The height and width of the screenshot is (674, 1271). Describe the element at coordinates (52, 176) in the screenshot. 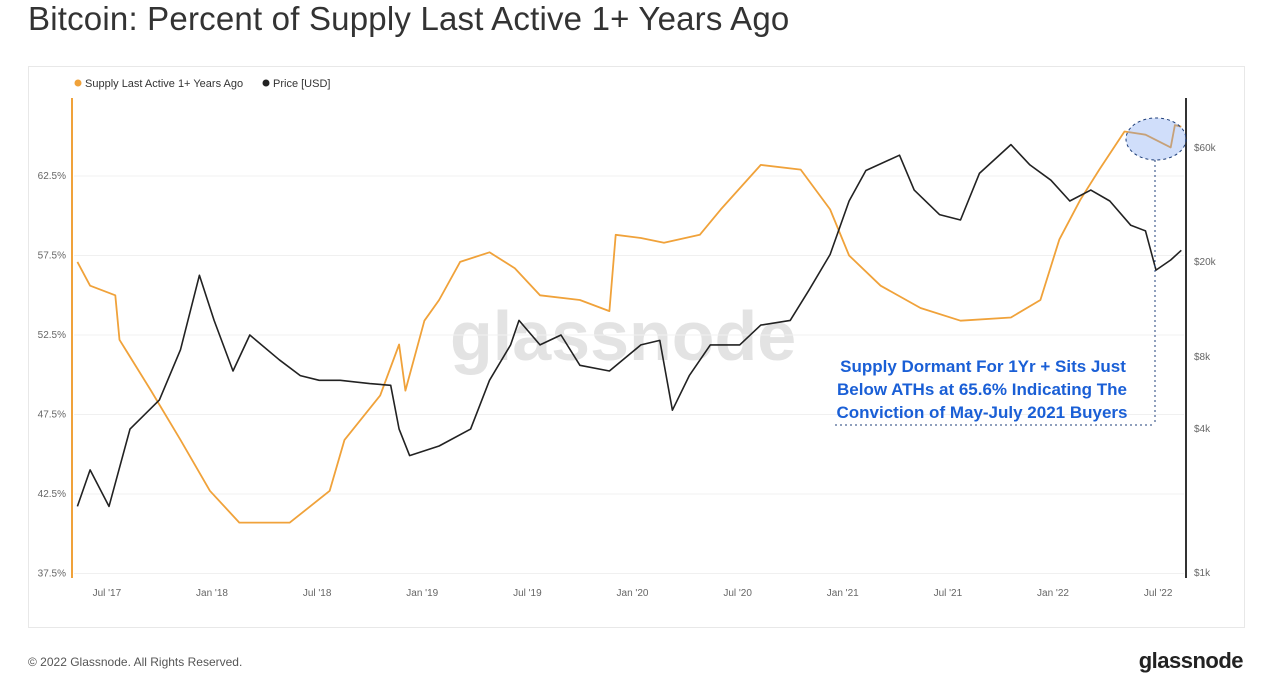

I see `left-axis-tick-label: 62.5%` at that location.